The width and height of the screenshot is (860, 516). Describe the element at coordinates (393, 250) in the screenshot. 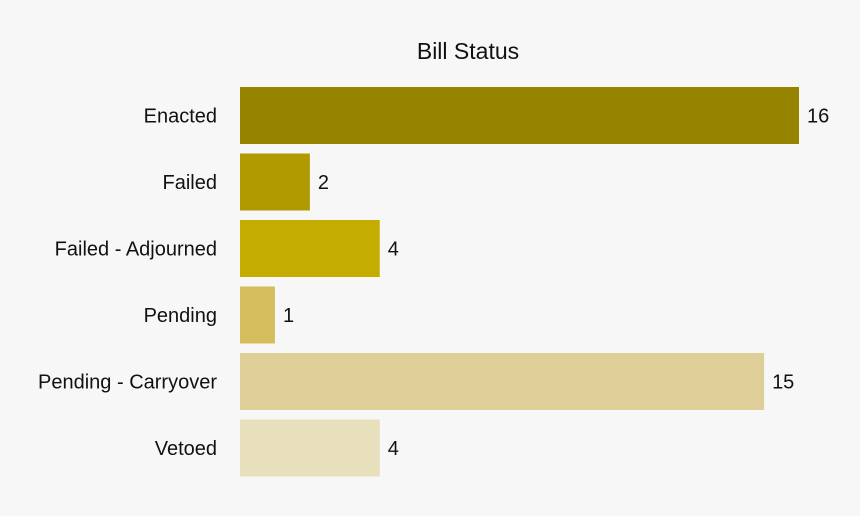

I see `value-label-failed-adjourned: 4` at that location.